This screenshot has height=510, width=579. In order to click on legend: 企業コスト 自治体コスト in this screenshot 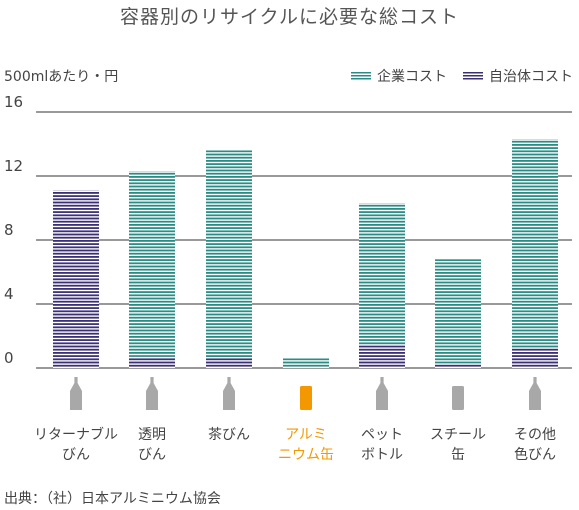, I will do `click(462, 76)`.